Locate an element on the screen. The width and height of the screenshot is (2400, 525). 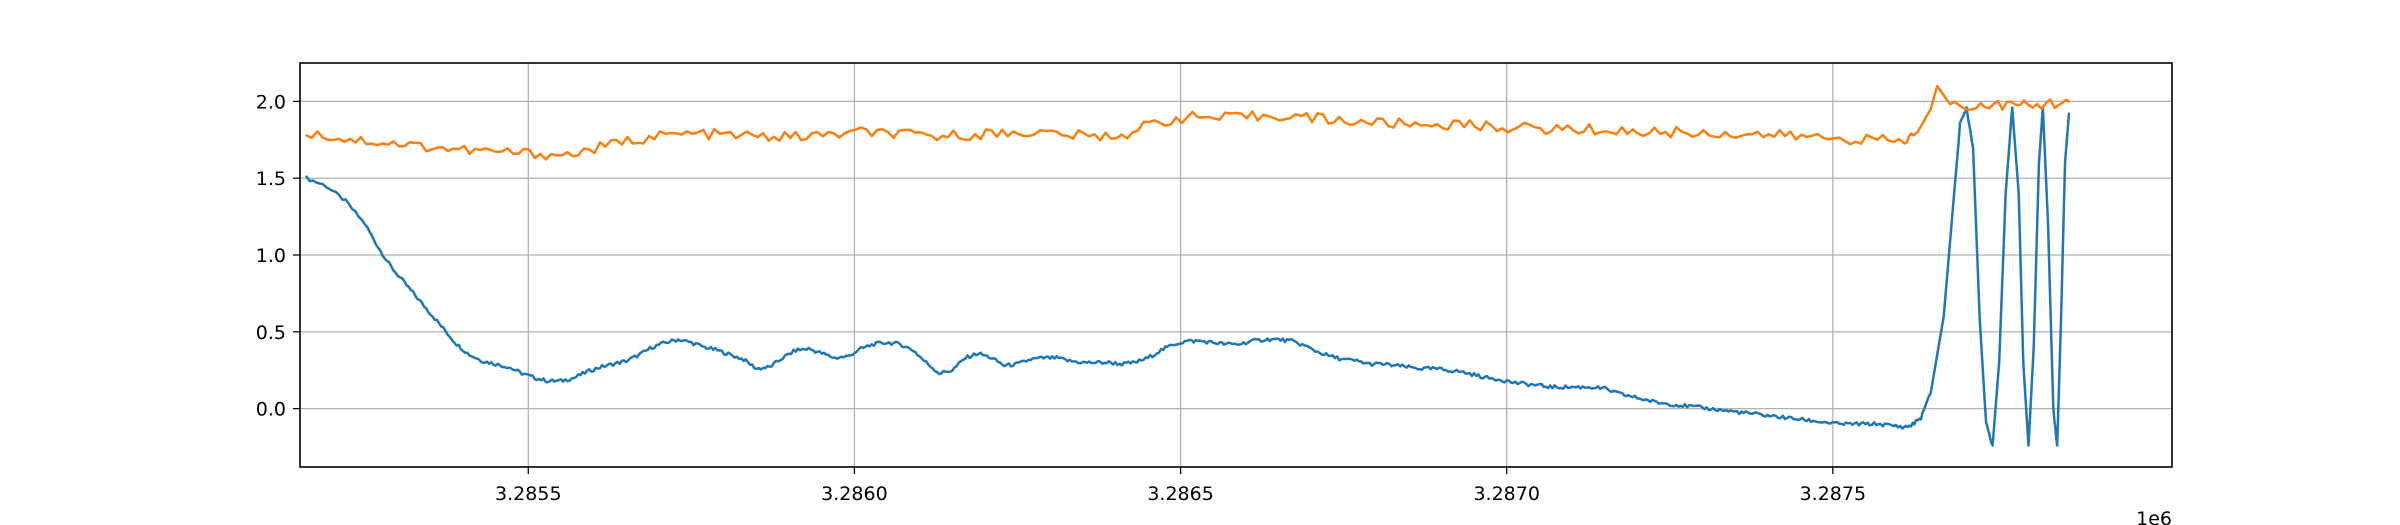
y-tick-label: 1.5 is located at coordinates (271, 179).